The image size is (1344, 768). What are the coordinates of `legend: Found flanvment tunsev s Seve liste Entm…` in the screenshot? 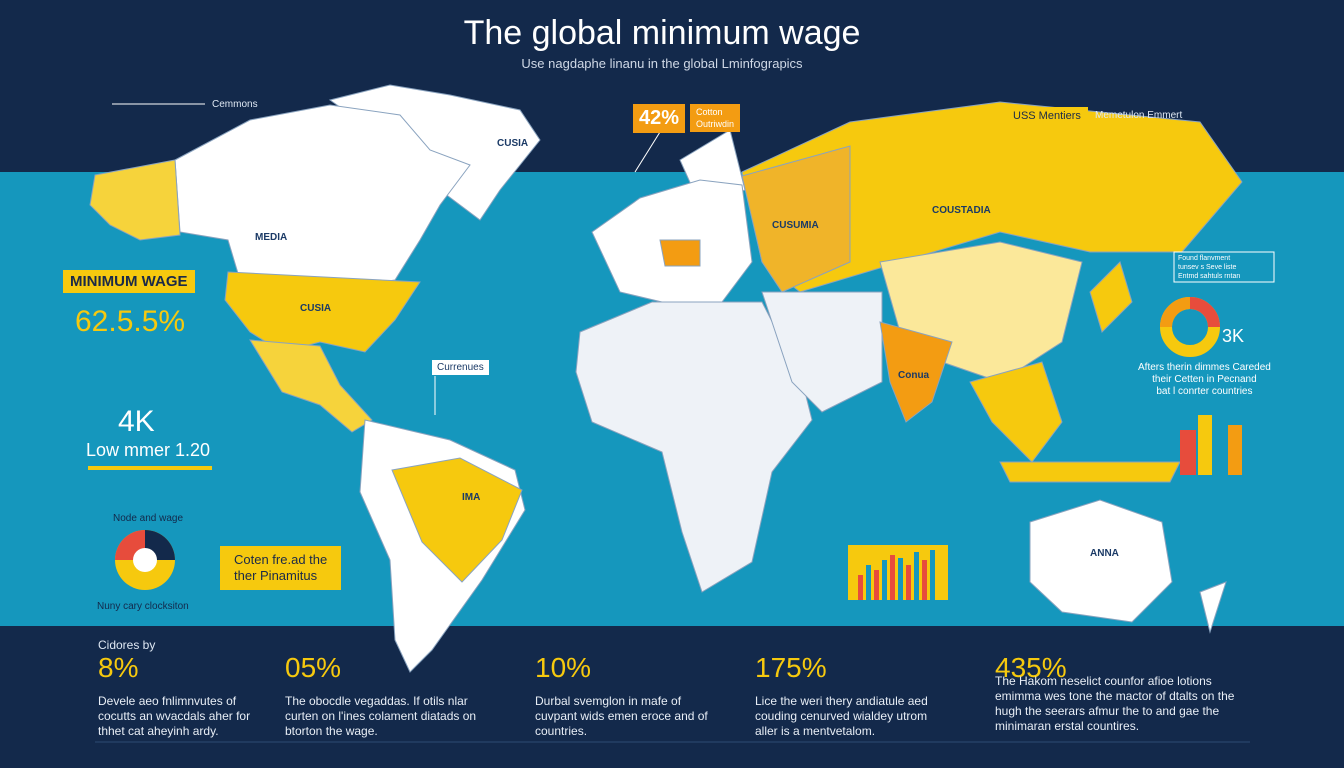 It's located at (1209, 267).